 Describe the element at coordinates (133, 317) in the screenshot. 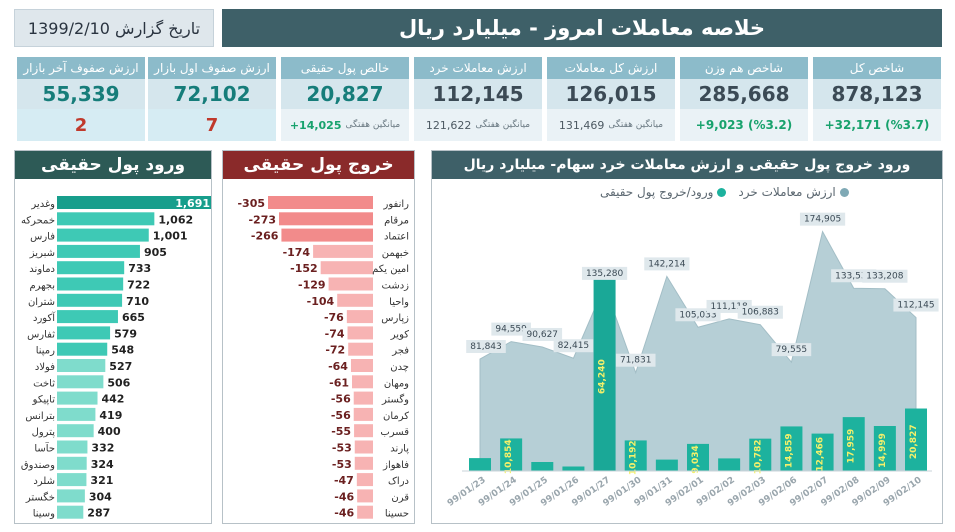

I see `inflow-item-value: 665` at that location.